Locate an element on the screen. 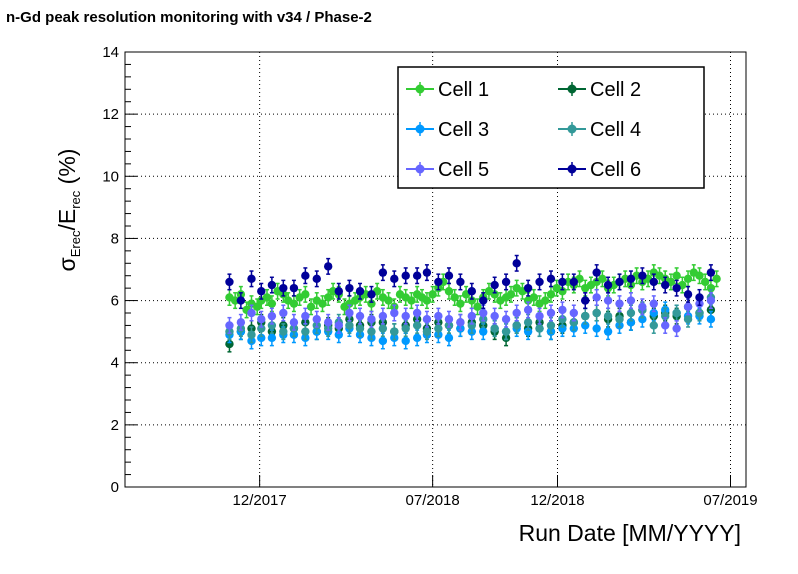  legend-label: Cell 6 is located at coordinates (615, 170).